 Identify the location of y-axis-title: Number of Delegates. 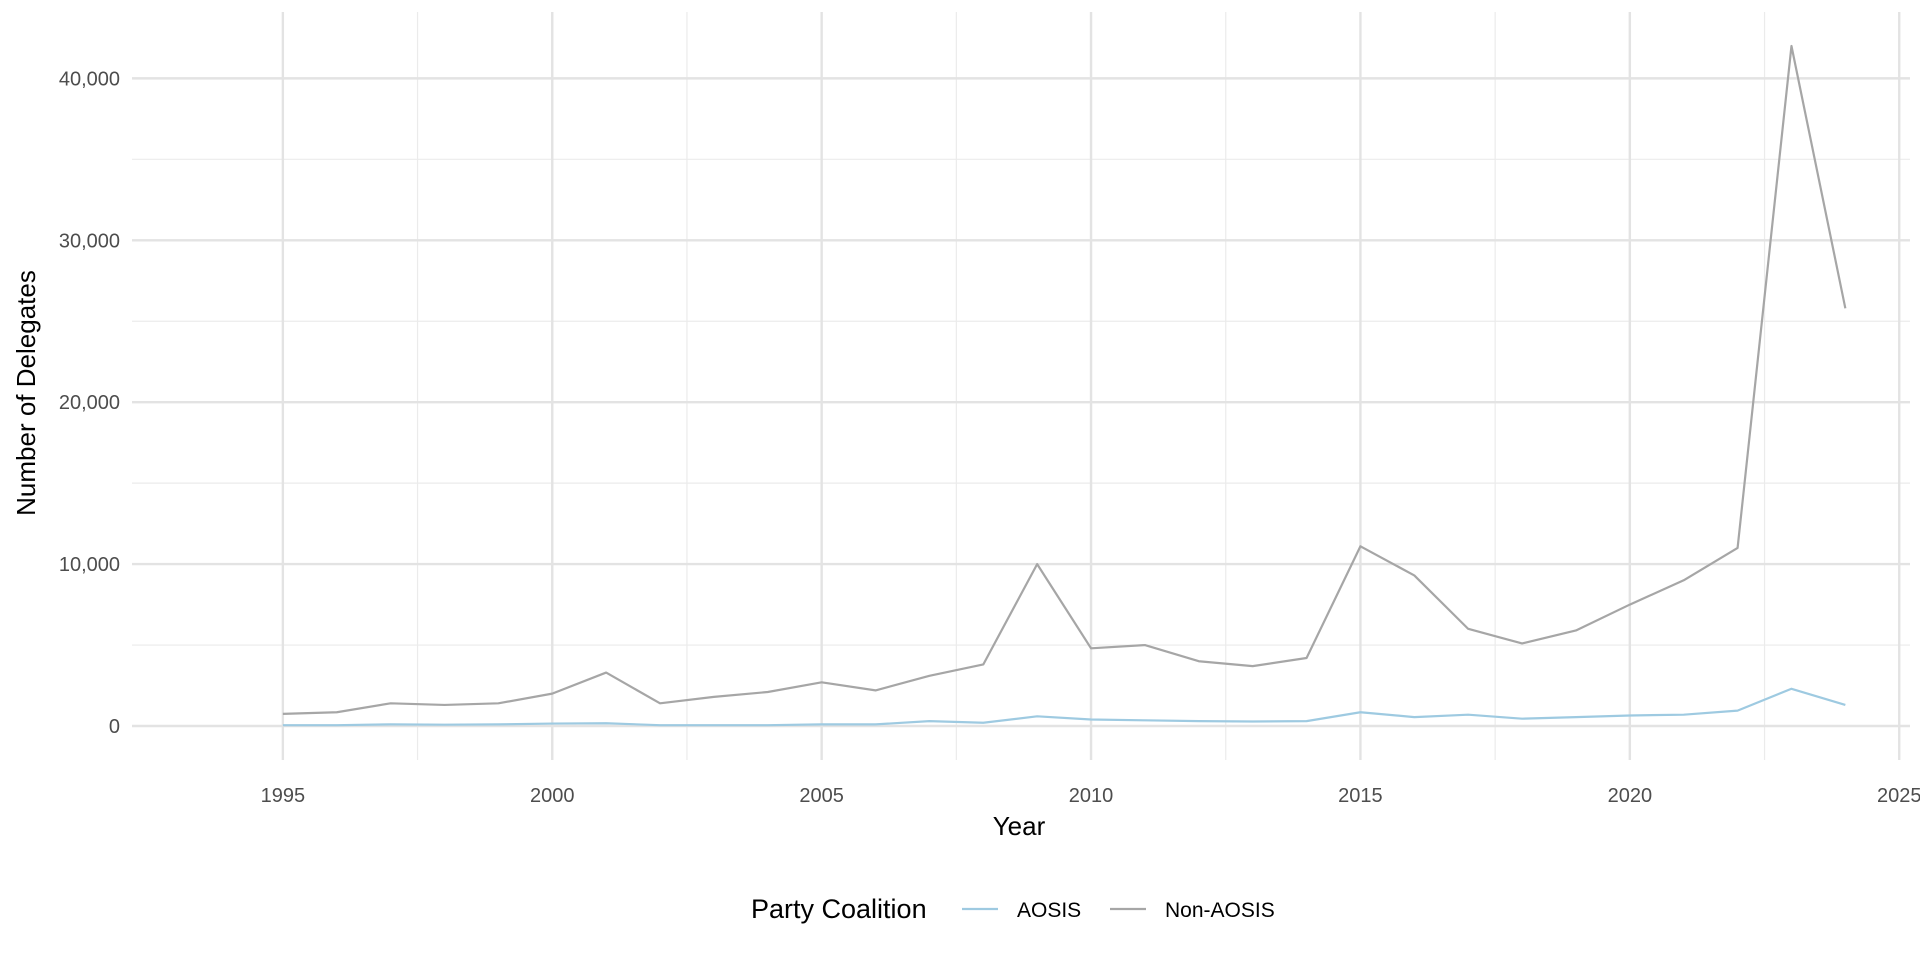
(26, 393).